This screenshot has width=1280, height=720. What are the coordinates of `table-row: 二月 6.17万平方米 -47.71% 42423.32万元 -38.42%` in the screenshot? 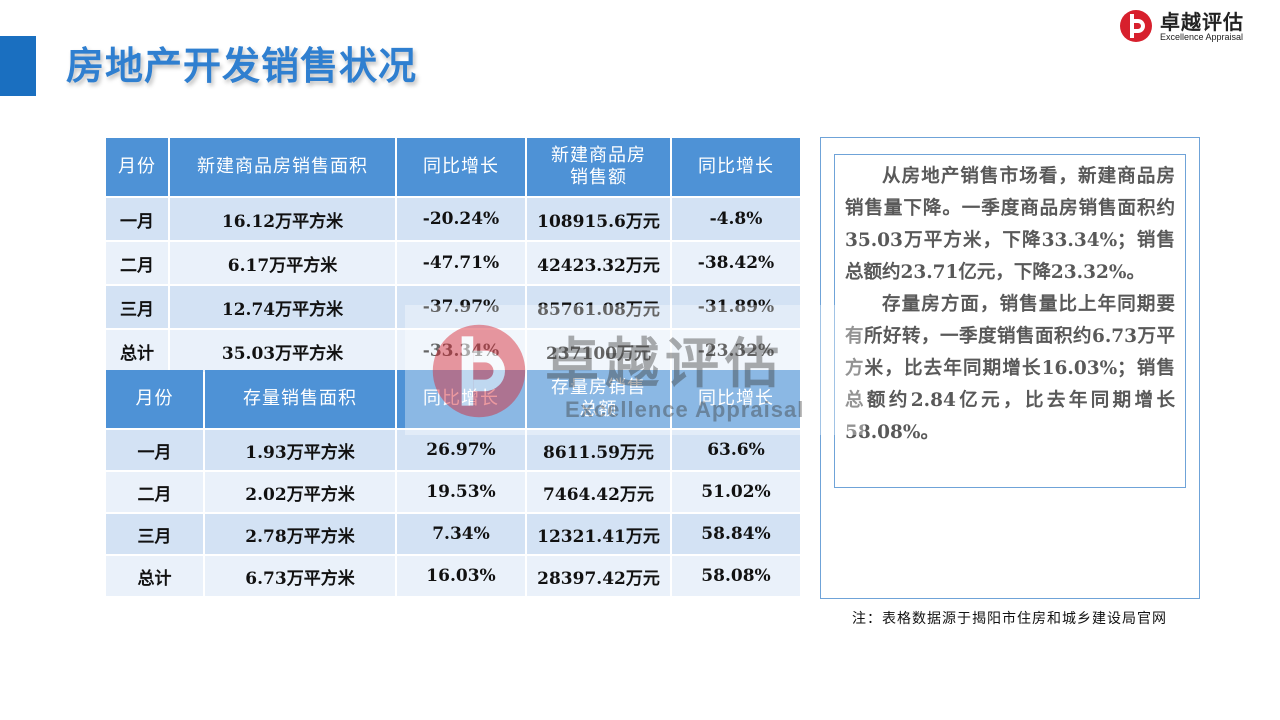 It's located at (453, 263).